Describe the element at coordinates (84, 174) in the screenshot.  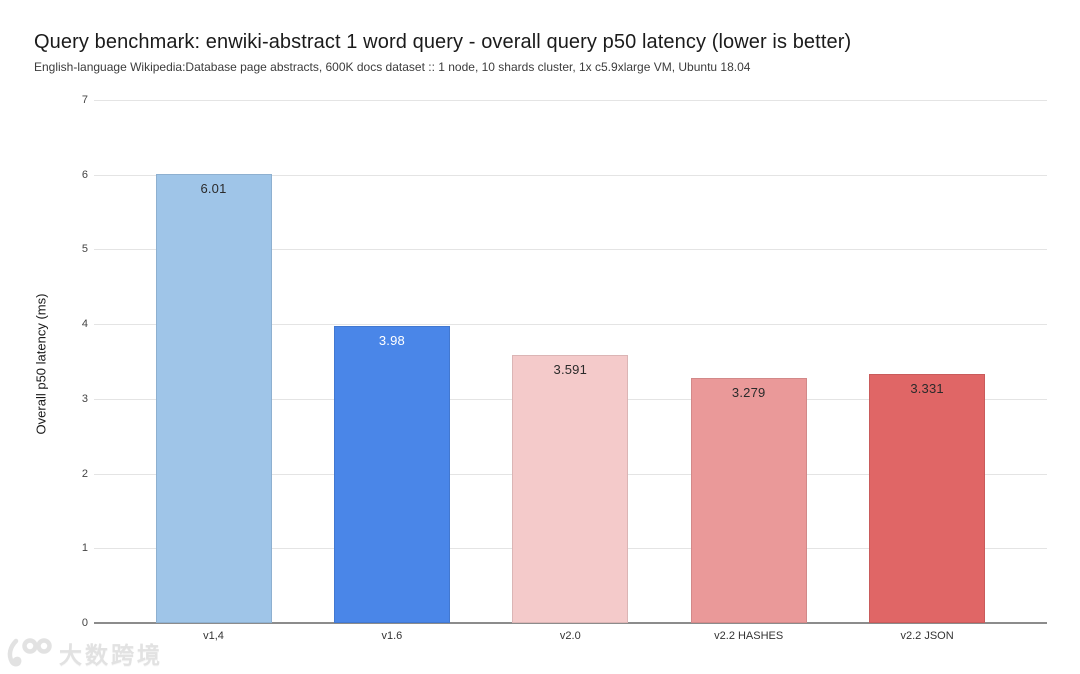
I see `y-tick-label: 6` at that location.